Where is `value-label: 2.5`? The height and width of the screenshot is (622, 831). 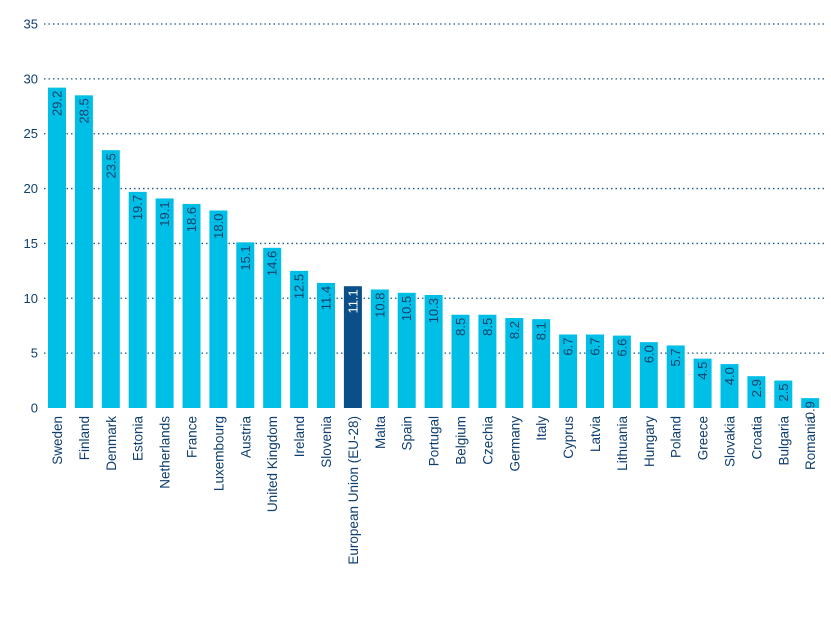
value-label: 2.5 is located at coordinates (783, 393).